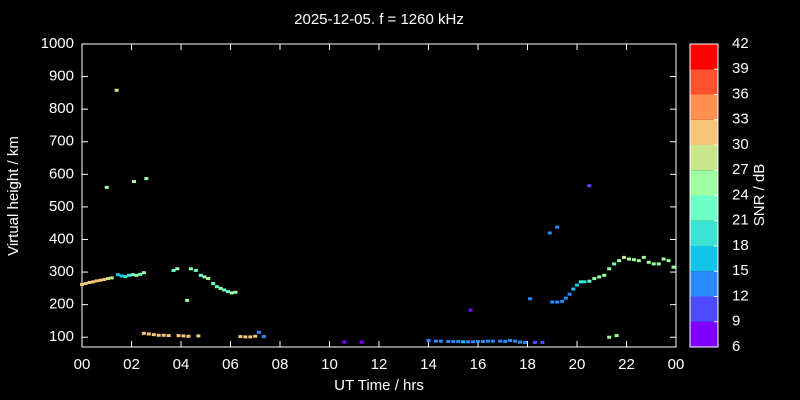 Image resolution: width=800 pixels, height=400 pixels. I want to click on x-tick-label: 10, so click(329, 364).